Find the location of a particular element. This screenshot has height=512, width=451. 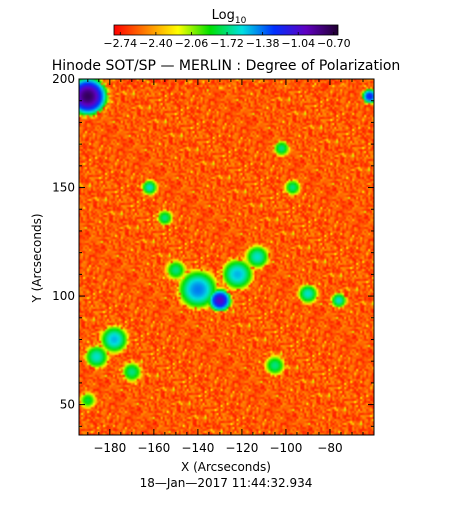

colorbar-gradient is located at coordinates (226, 30).